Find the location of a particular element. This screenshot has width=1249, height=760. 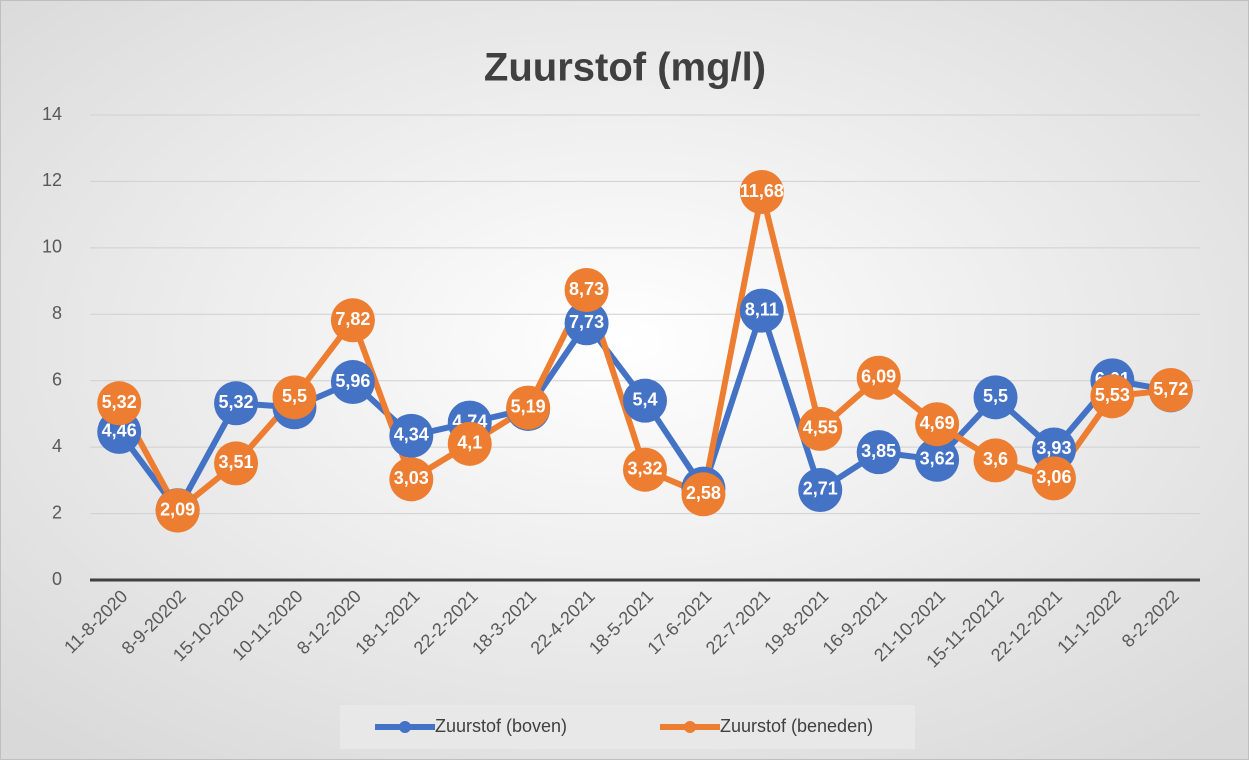

data-label: 2,09 is located at coordinates (177, 509).